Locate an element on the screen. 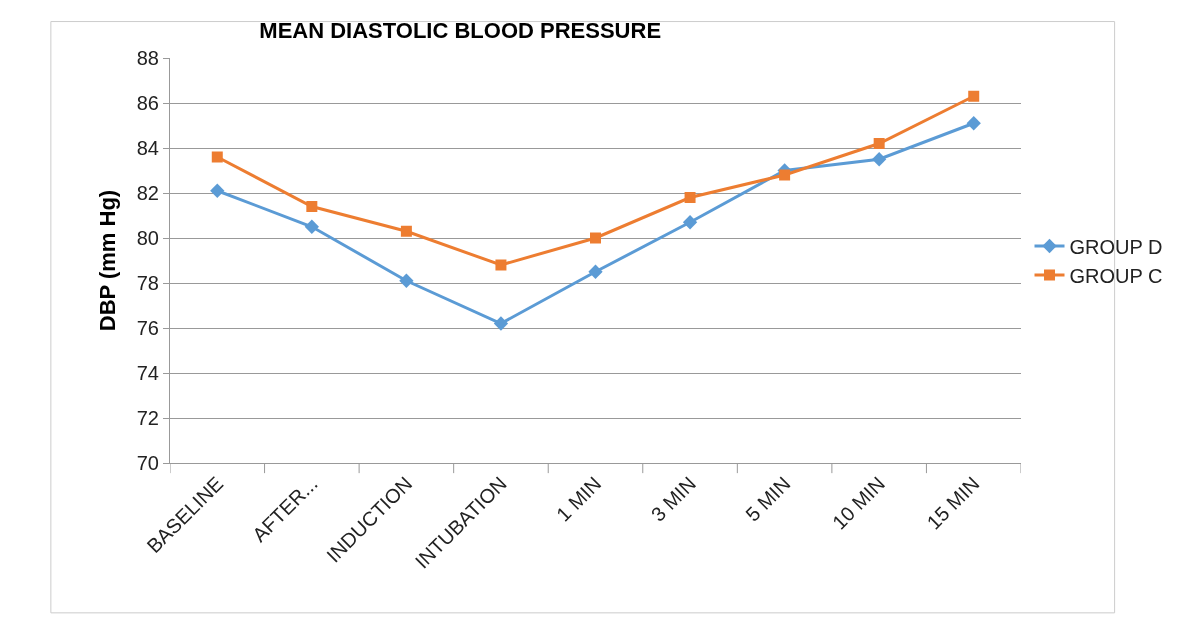 The height and width of the screenshot is (643, 1180). y-tick-label: 84 is located at coordinates (147, 148).